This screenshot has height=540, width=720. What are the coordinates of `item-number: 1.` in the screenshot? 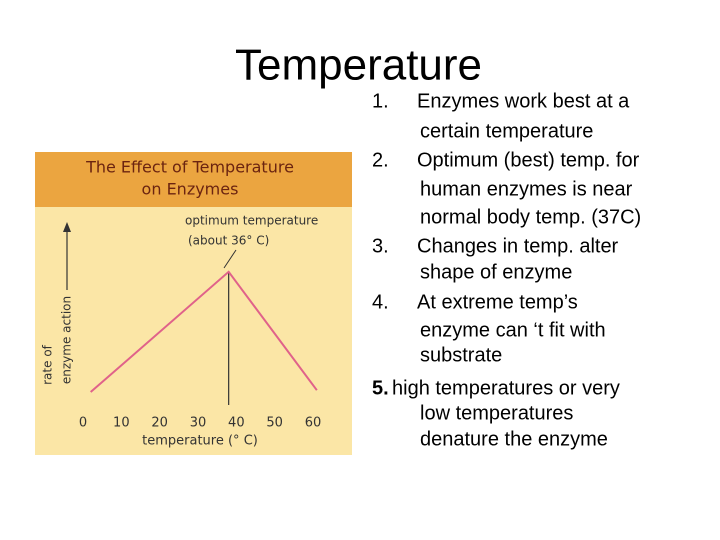 It's located at (380, 101).